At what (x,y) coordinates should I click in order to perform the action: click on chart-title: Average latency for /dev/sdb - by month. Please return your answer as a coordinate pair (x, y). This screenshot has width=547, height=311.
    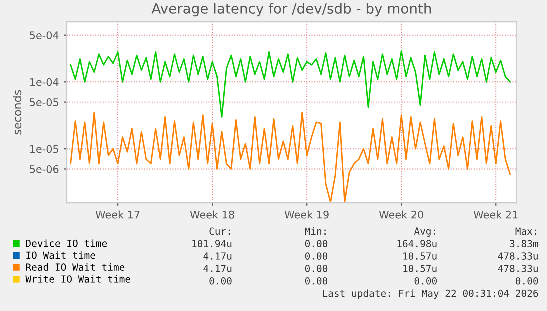
    Looking at the image, I should click on (292, 10).